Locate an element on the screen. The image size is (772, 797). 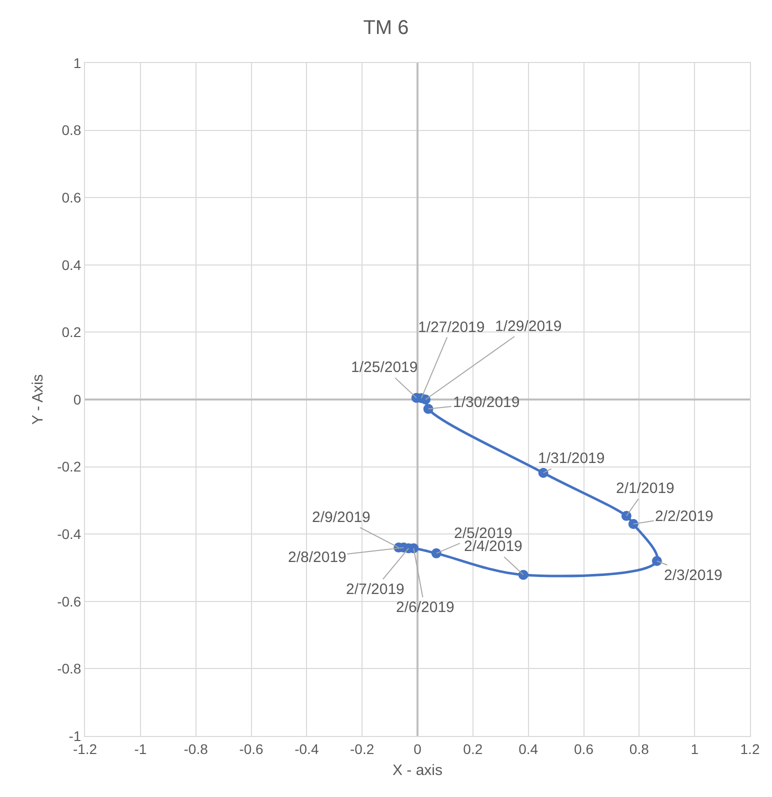
y-tick-label: -0.4 is located at coordinates (69, 534).